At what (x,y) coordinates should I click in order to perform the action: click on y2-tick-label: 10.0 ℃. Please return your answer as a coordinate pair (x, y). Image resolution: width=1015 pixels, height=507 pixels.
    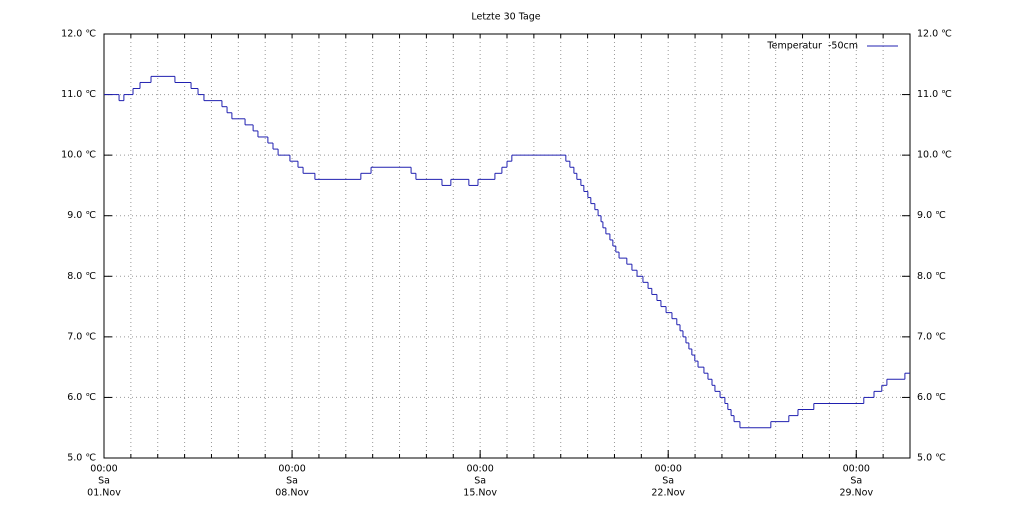
    Looking at the image, I should click on (934, 155).